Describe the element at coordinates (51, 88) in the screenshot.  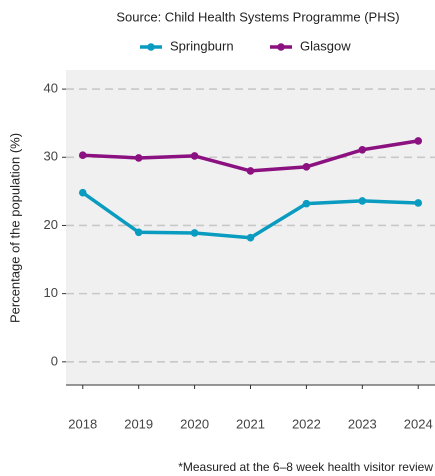
I see `y-tick-label: 40` at that location.